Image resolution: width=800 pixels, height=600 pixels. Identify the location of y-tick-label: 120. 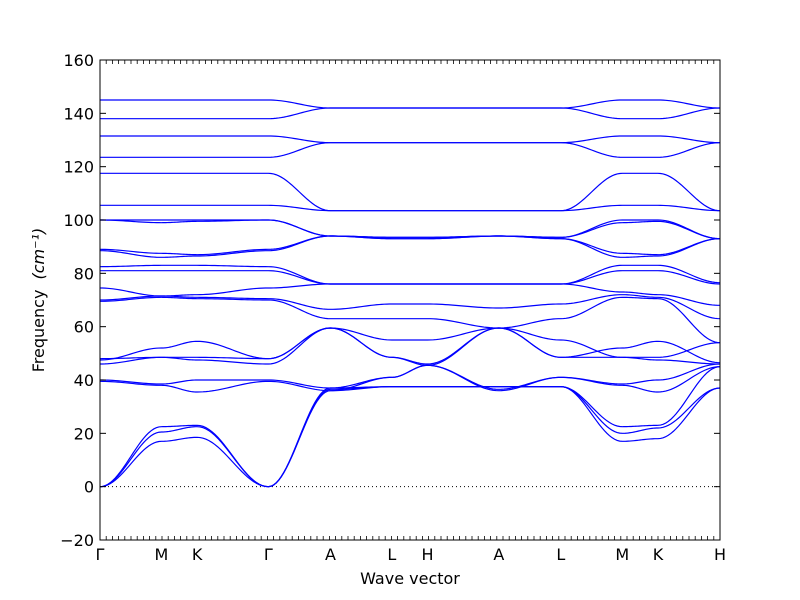
(78, 167).